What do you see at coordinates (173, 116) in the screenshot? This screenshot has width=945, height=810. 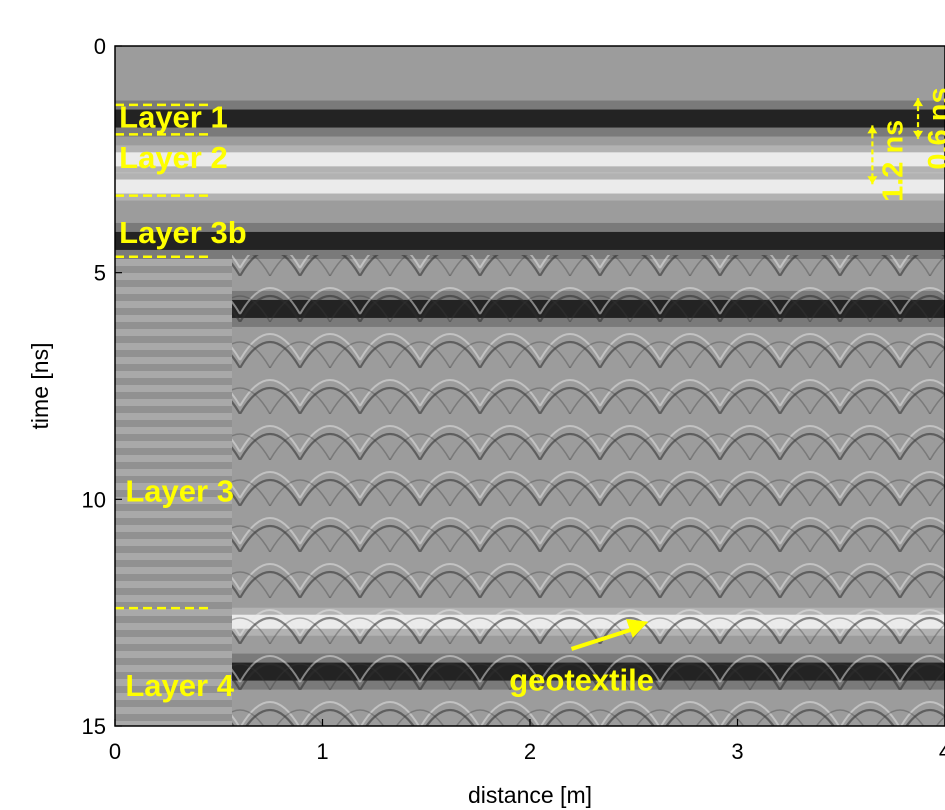 I see `layer-label: Layer 1` at bounding box center [173, 116].